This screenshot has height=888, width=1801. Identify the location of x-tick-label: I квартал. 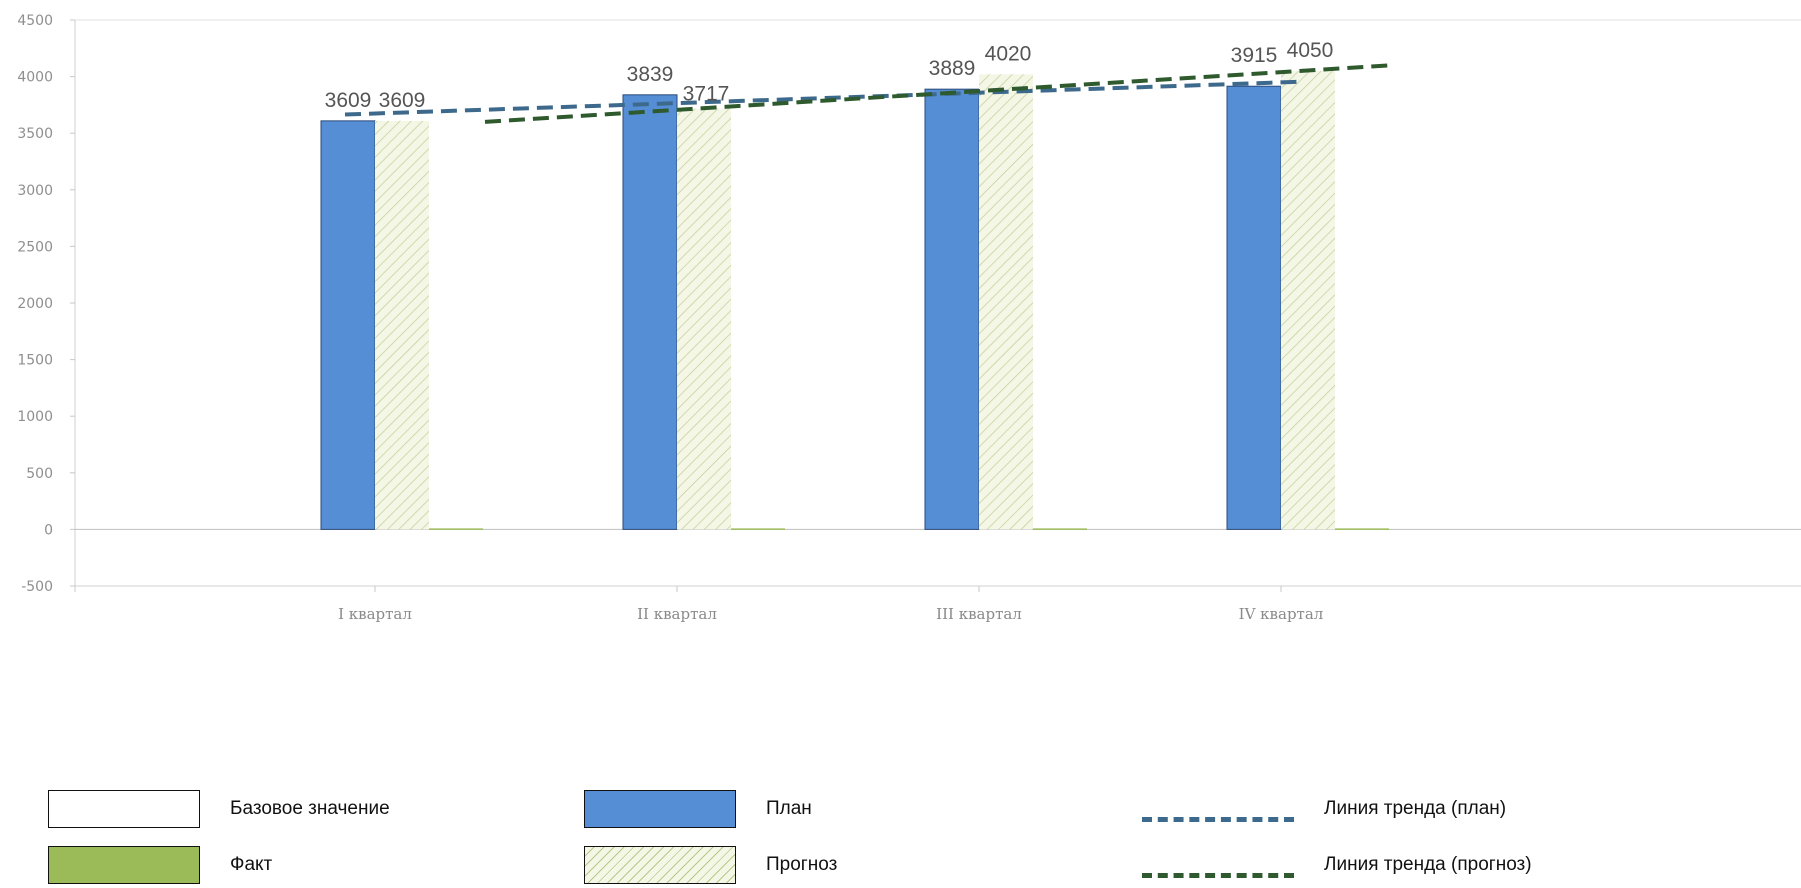
(375, 614).